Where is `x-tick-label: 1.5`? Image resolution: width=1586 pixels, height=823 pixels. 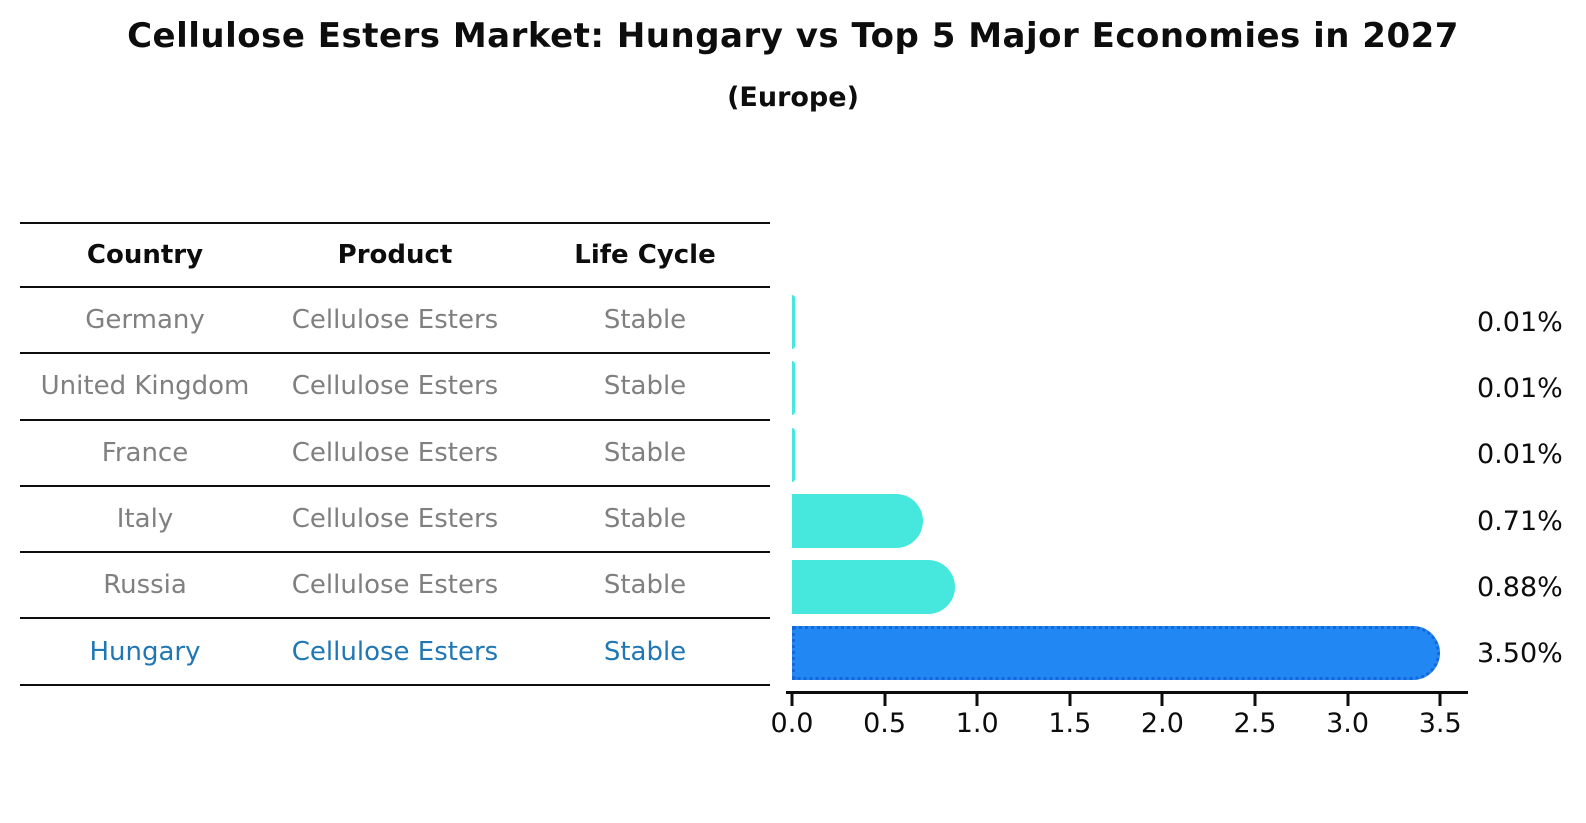
x-tick-label: 1.5 is located at coordinates (1070, 723).